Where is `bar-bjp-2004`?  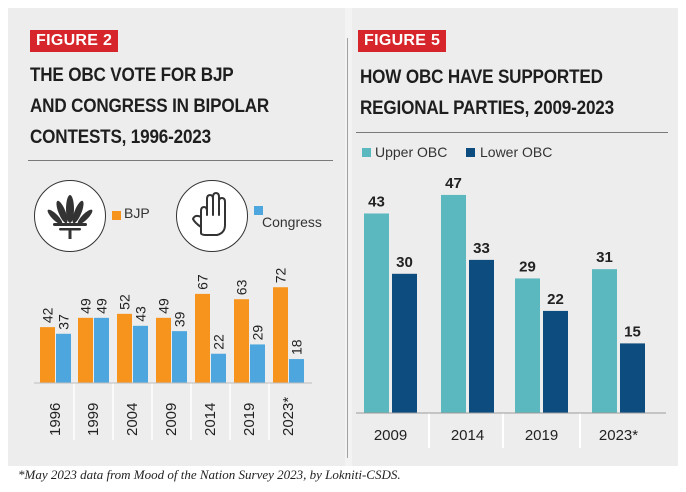 bar-bjp-2004 is located at coordinates (124, 348).